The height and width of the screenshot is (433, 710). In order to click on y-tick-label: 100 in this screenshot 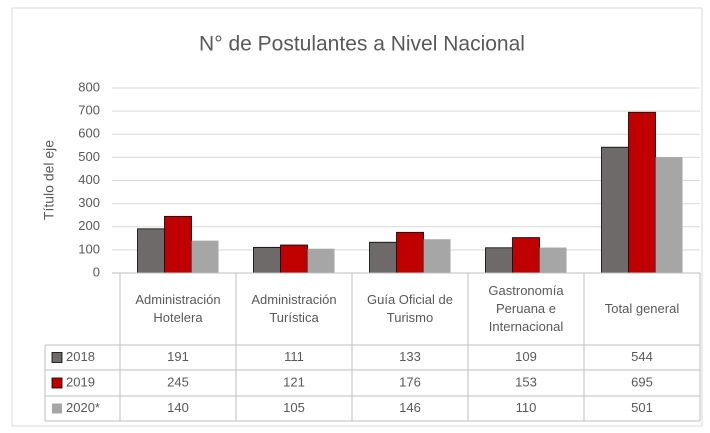, I will do `click(89, 248)`.